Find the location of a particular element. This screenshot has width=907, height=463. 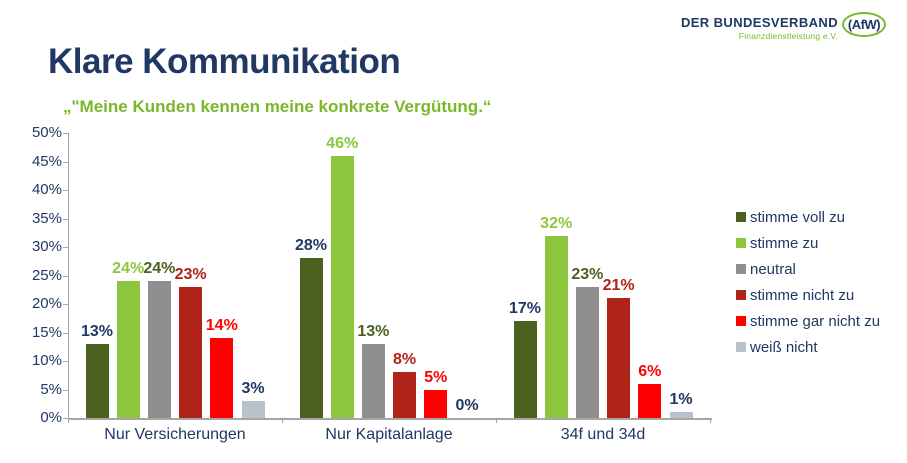

y-axis-tick-label: 25% is located at coordinates (46, 275).